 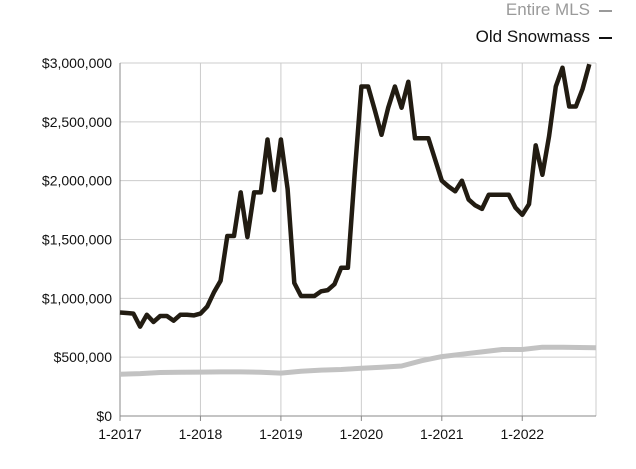 What do you see at coordinates (201, 434) in the screenshot?
I see `x-tick-label: 1-2018` at bounding box center [201, 434].